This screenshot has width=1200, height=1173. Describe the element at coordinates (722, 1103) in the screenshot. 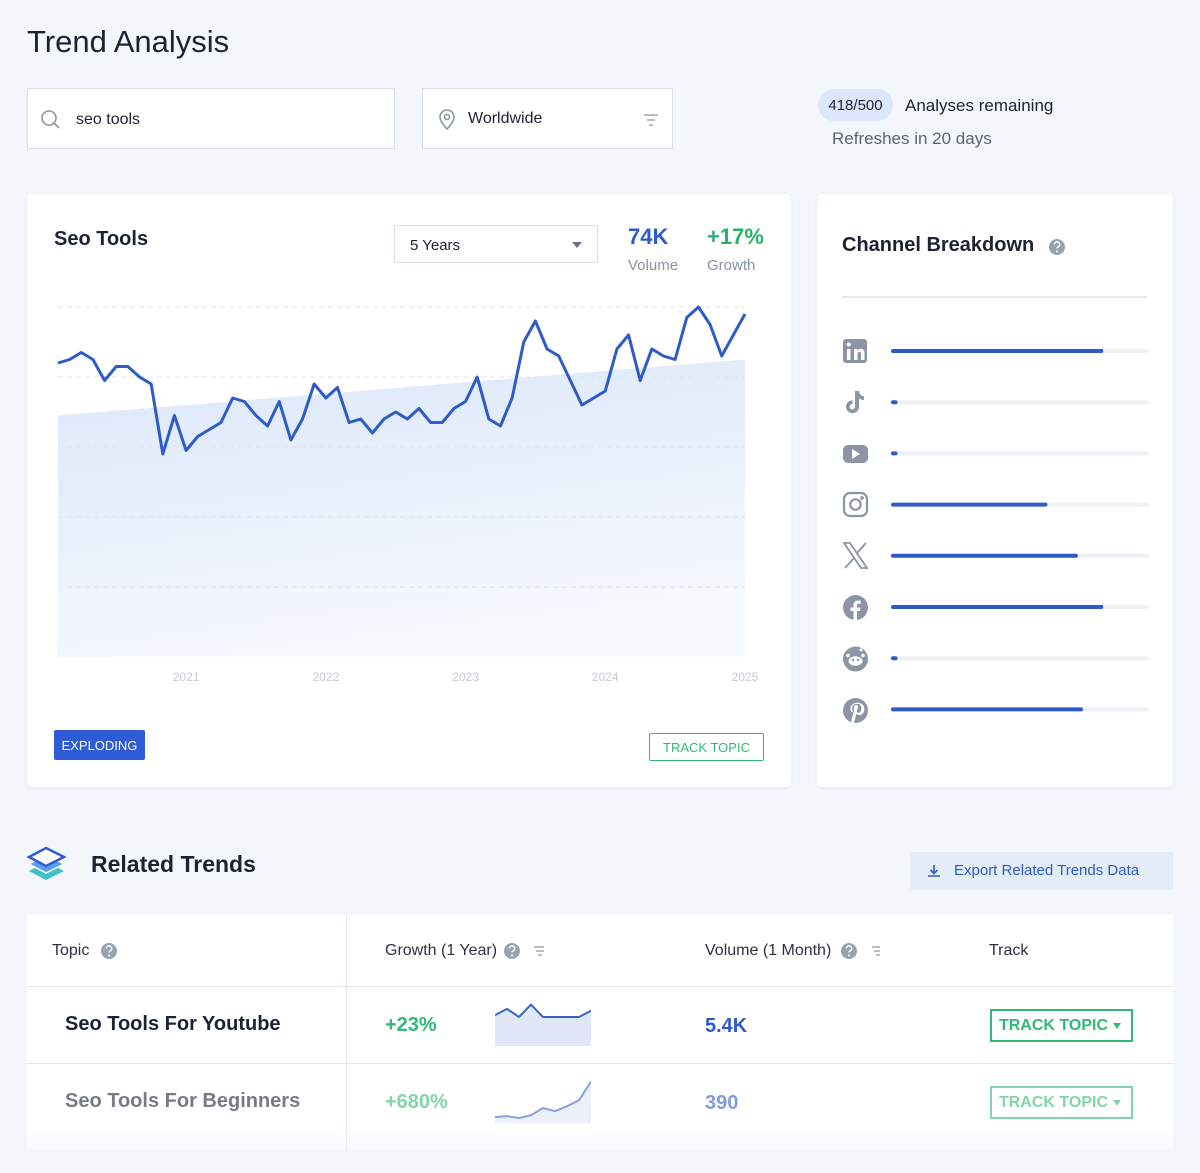

I see `volume-value: 390` at that location.